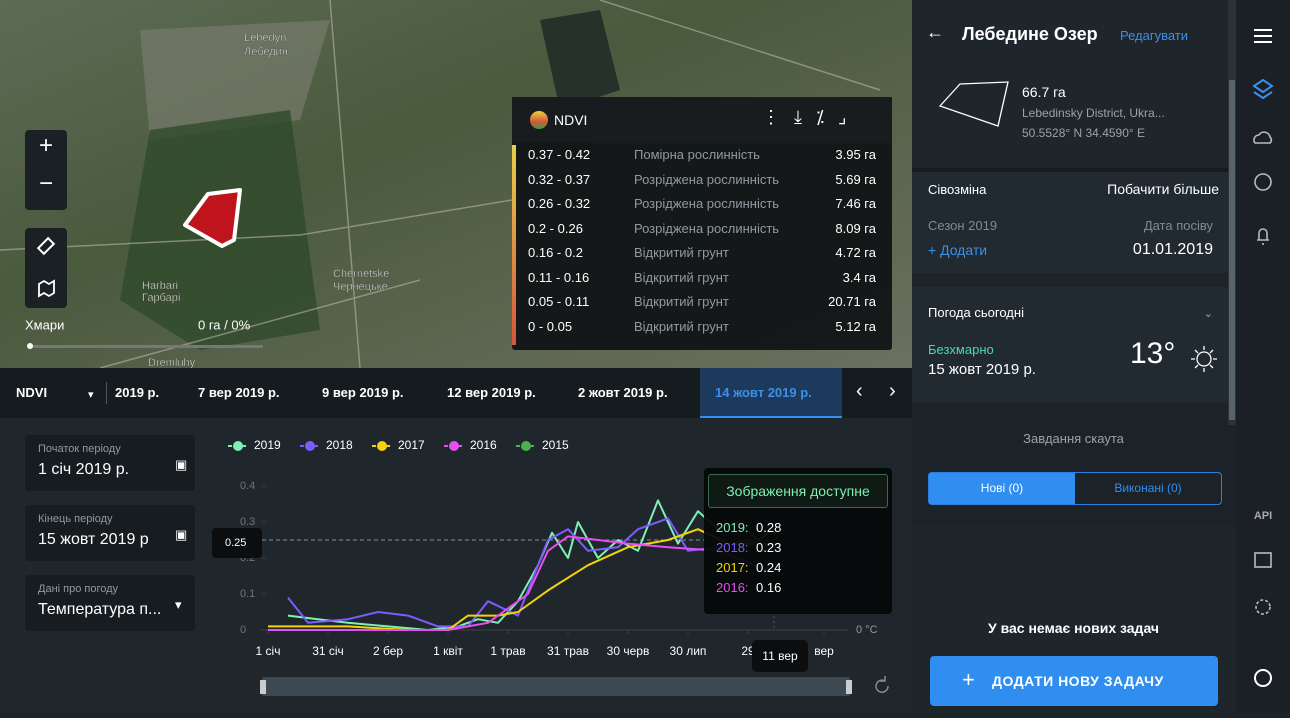 Image resolution: width=1290 pixels, height=718 pixels. What do you see at coordinates (483, 445) in the screenshot?
I see `legend-label: 2016` at bounding box center [483, 445].